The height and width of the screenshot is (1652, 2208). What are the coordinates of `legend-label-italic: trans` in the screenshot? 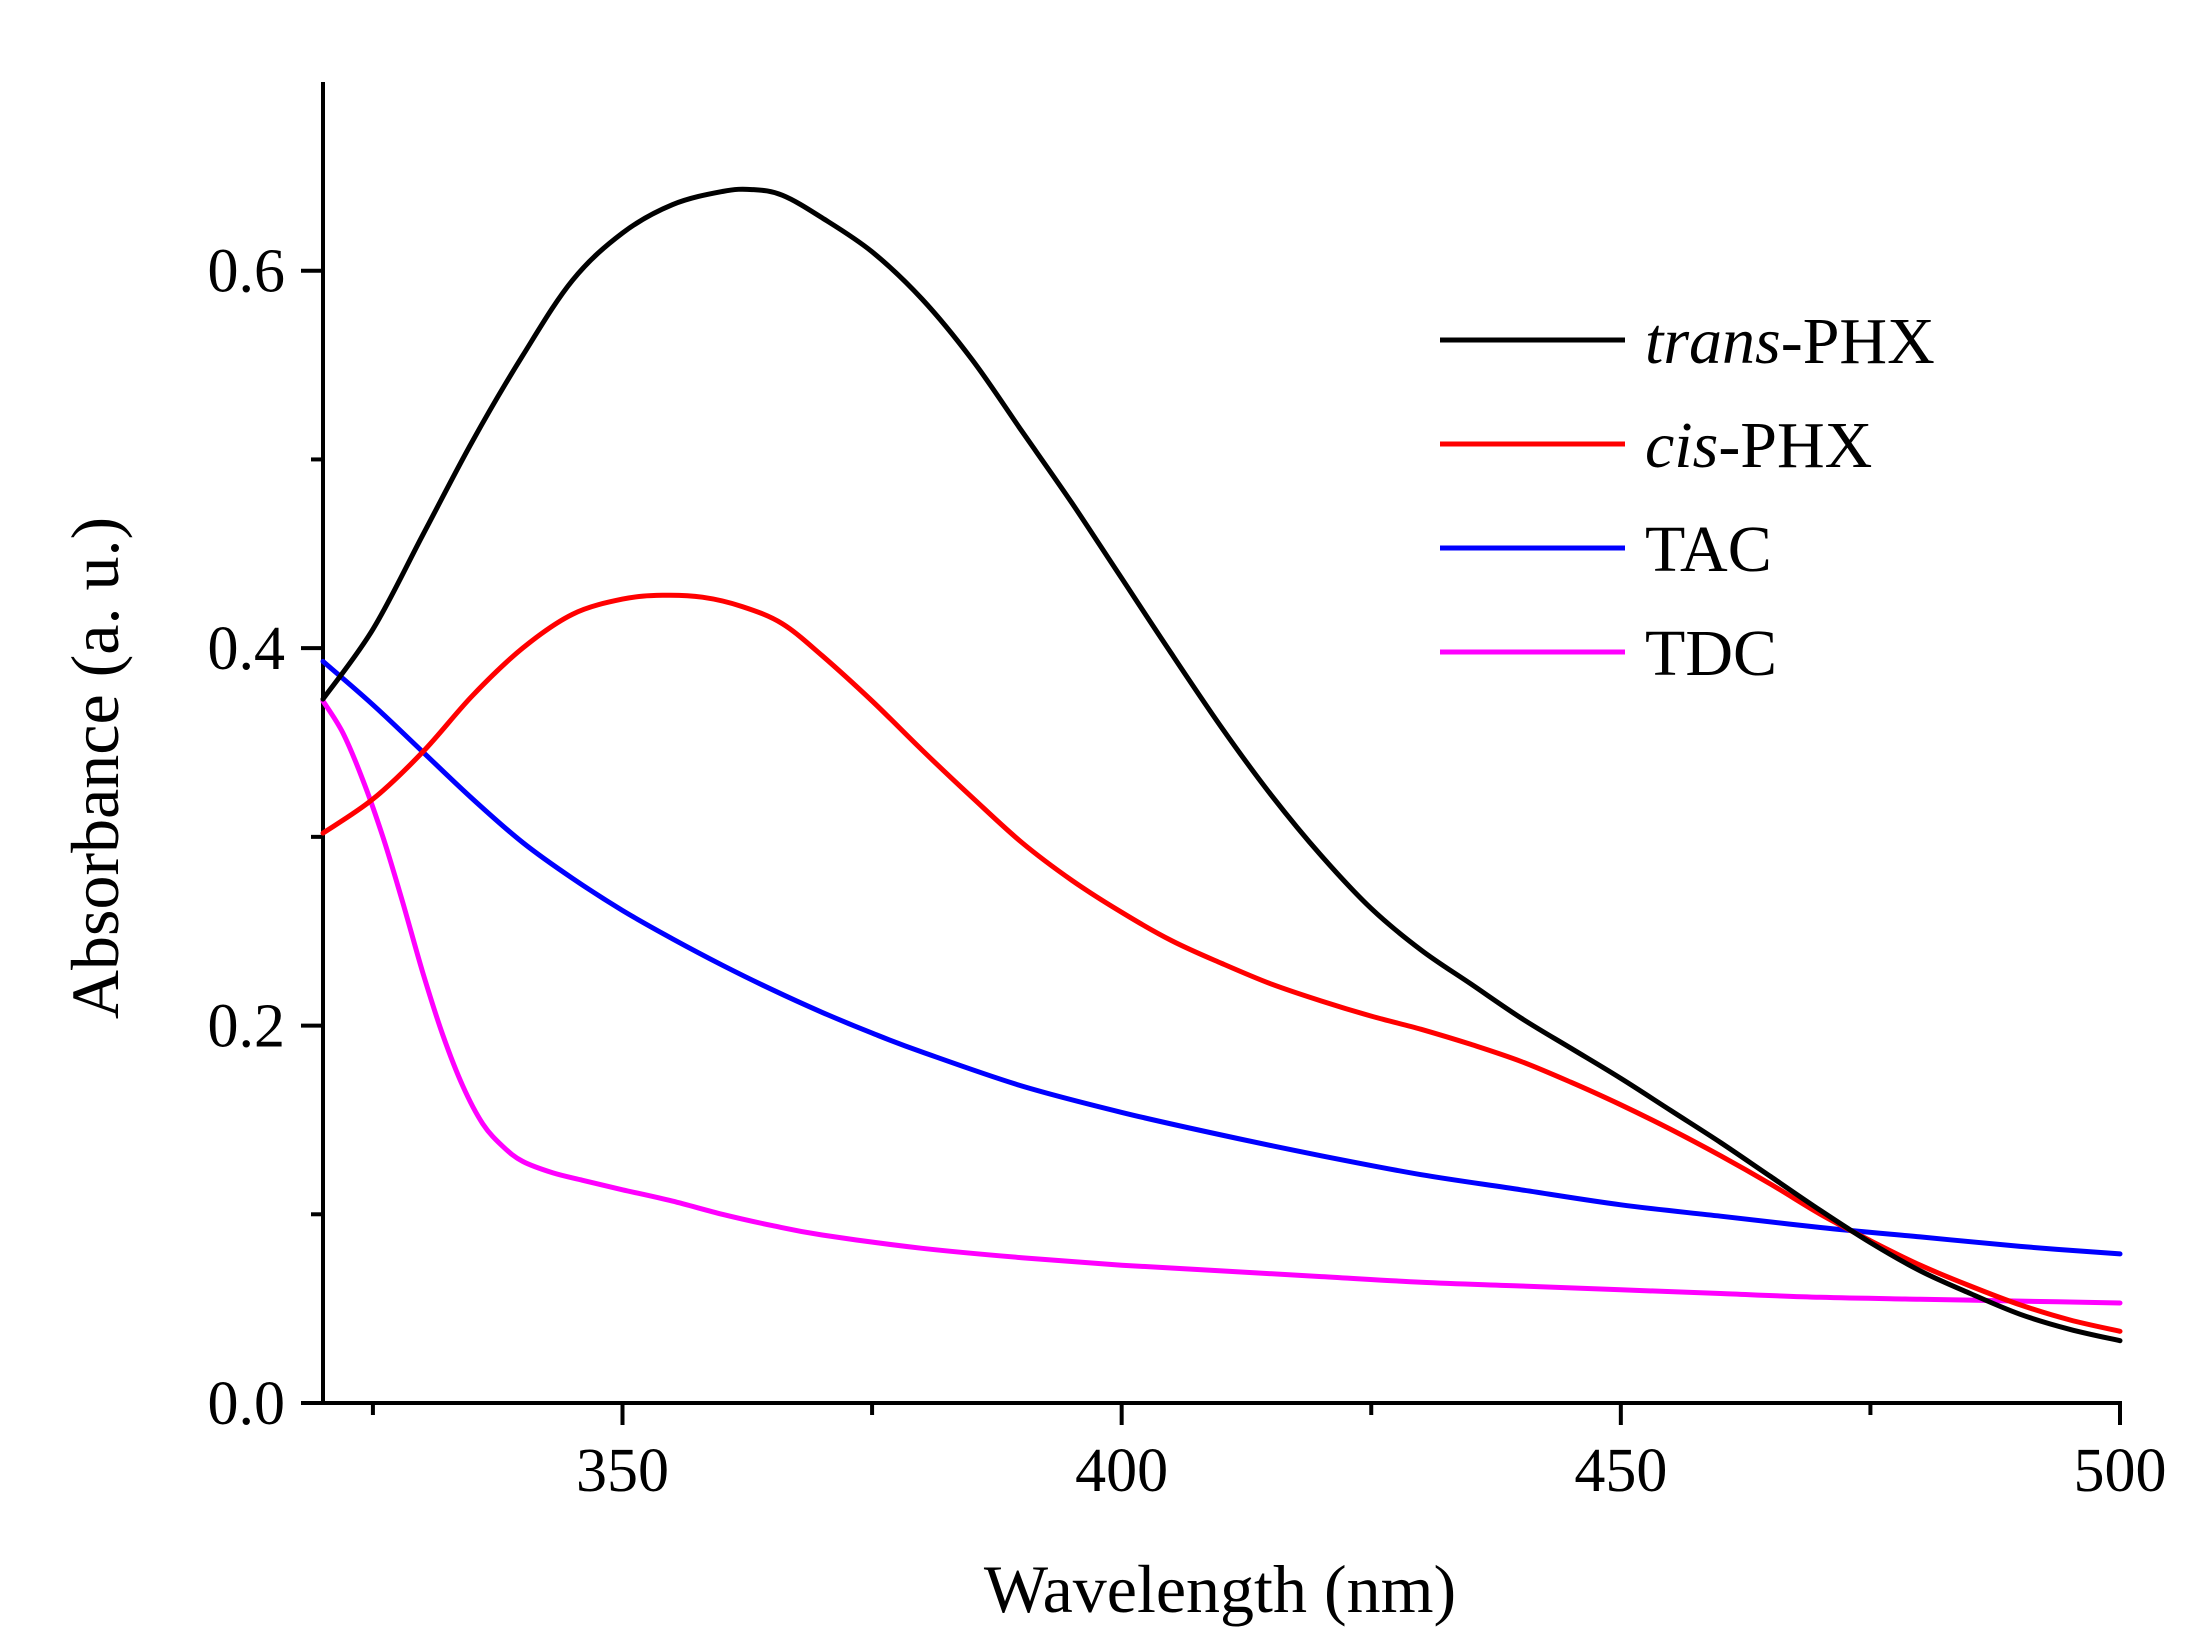 It's located at (1713, 341).